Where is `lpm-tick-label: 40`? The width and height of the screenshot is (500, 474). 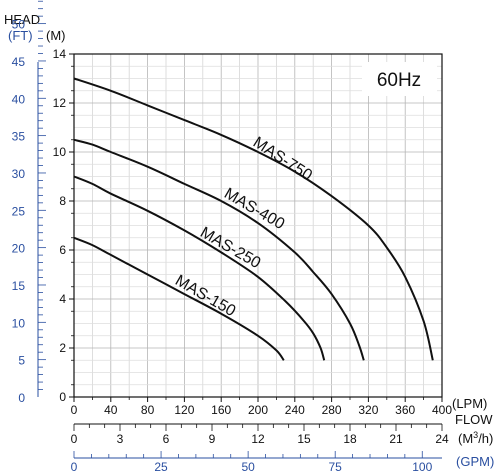
lpm-tick-label: 40 is located at coordinates (111, 410).